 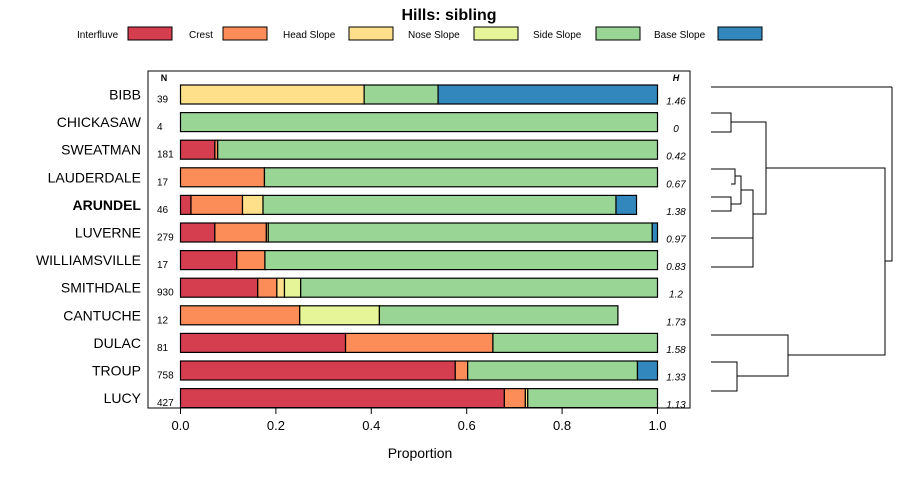 What do you see at coordinates (676, 102) in the screenshot?
I see `h-value: 1.46` at bounding box center [676, 102].